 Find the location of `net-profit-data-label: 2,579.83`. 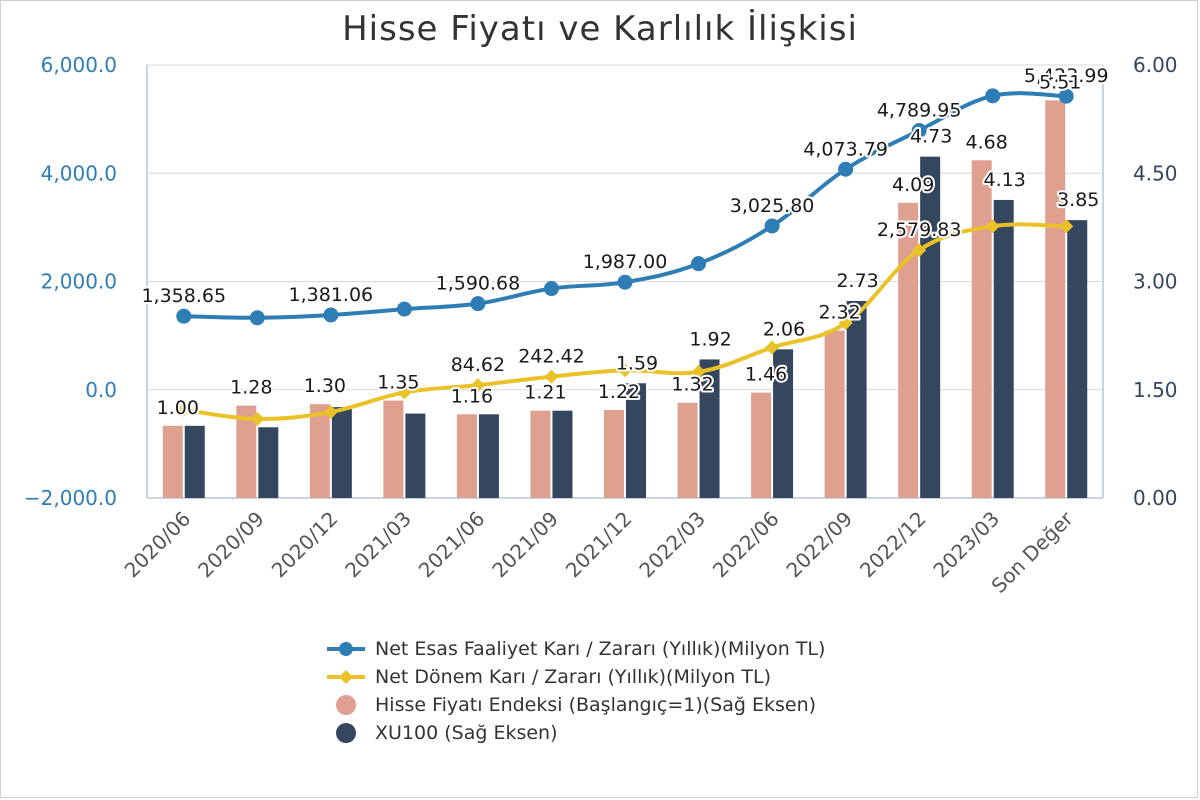

net-profit-data-label: 2,579.83 is located at coordinates (919, 230).